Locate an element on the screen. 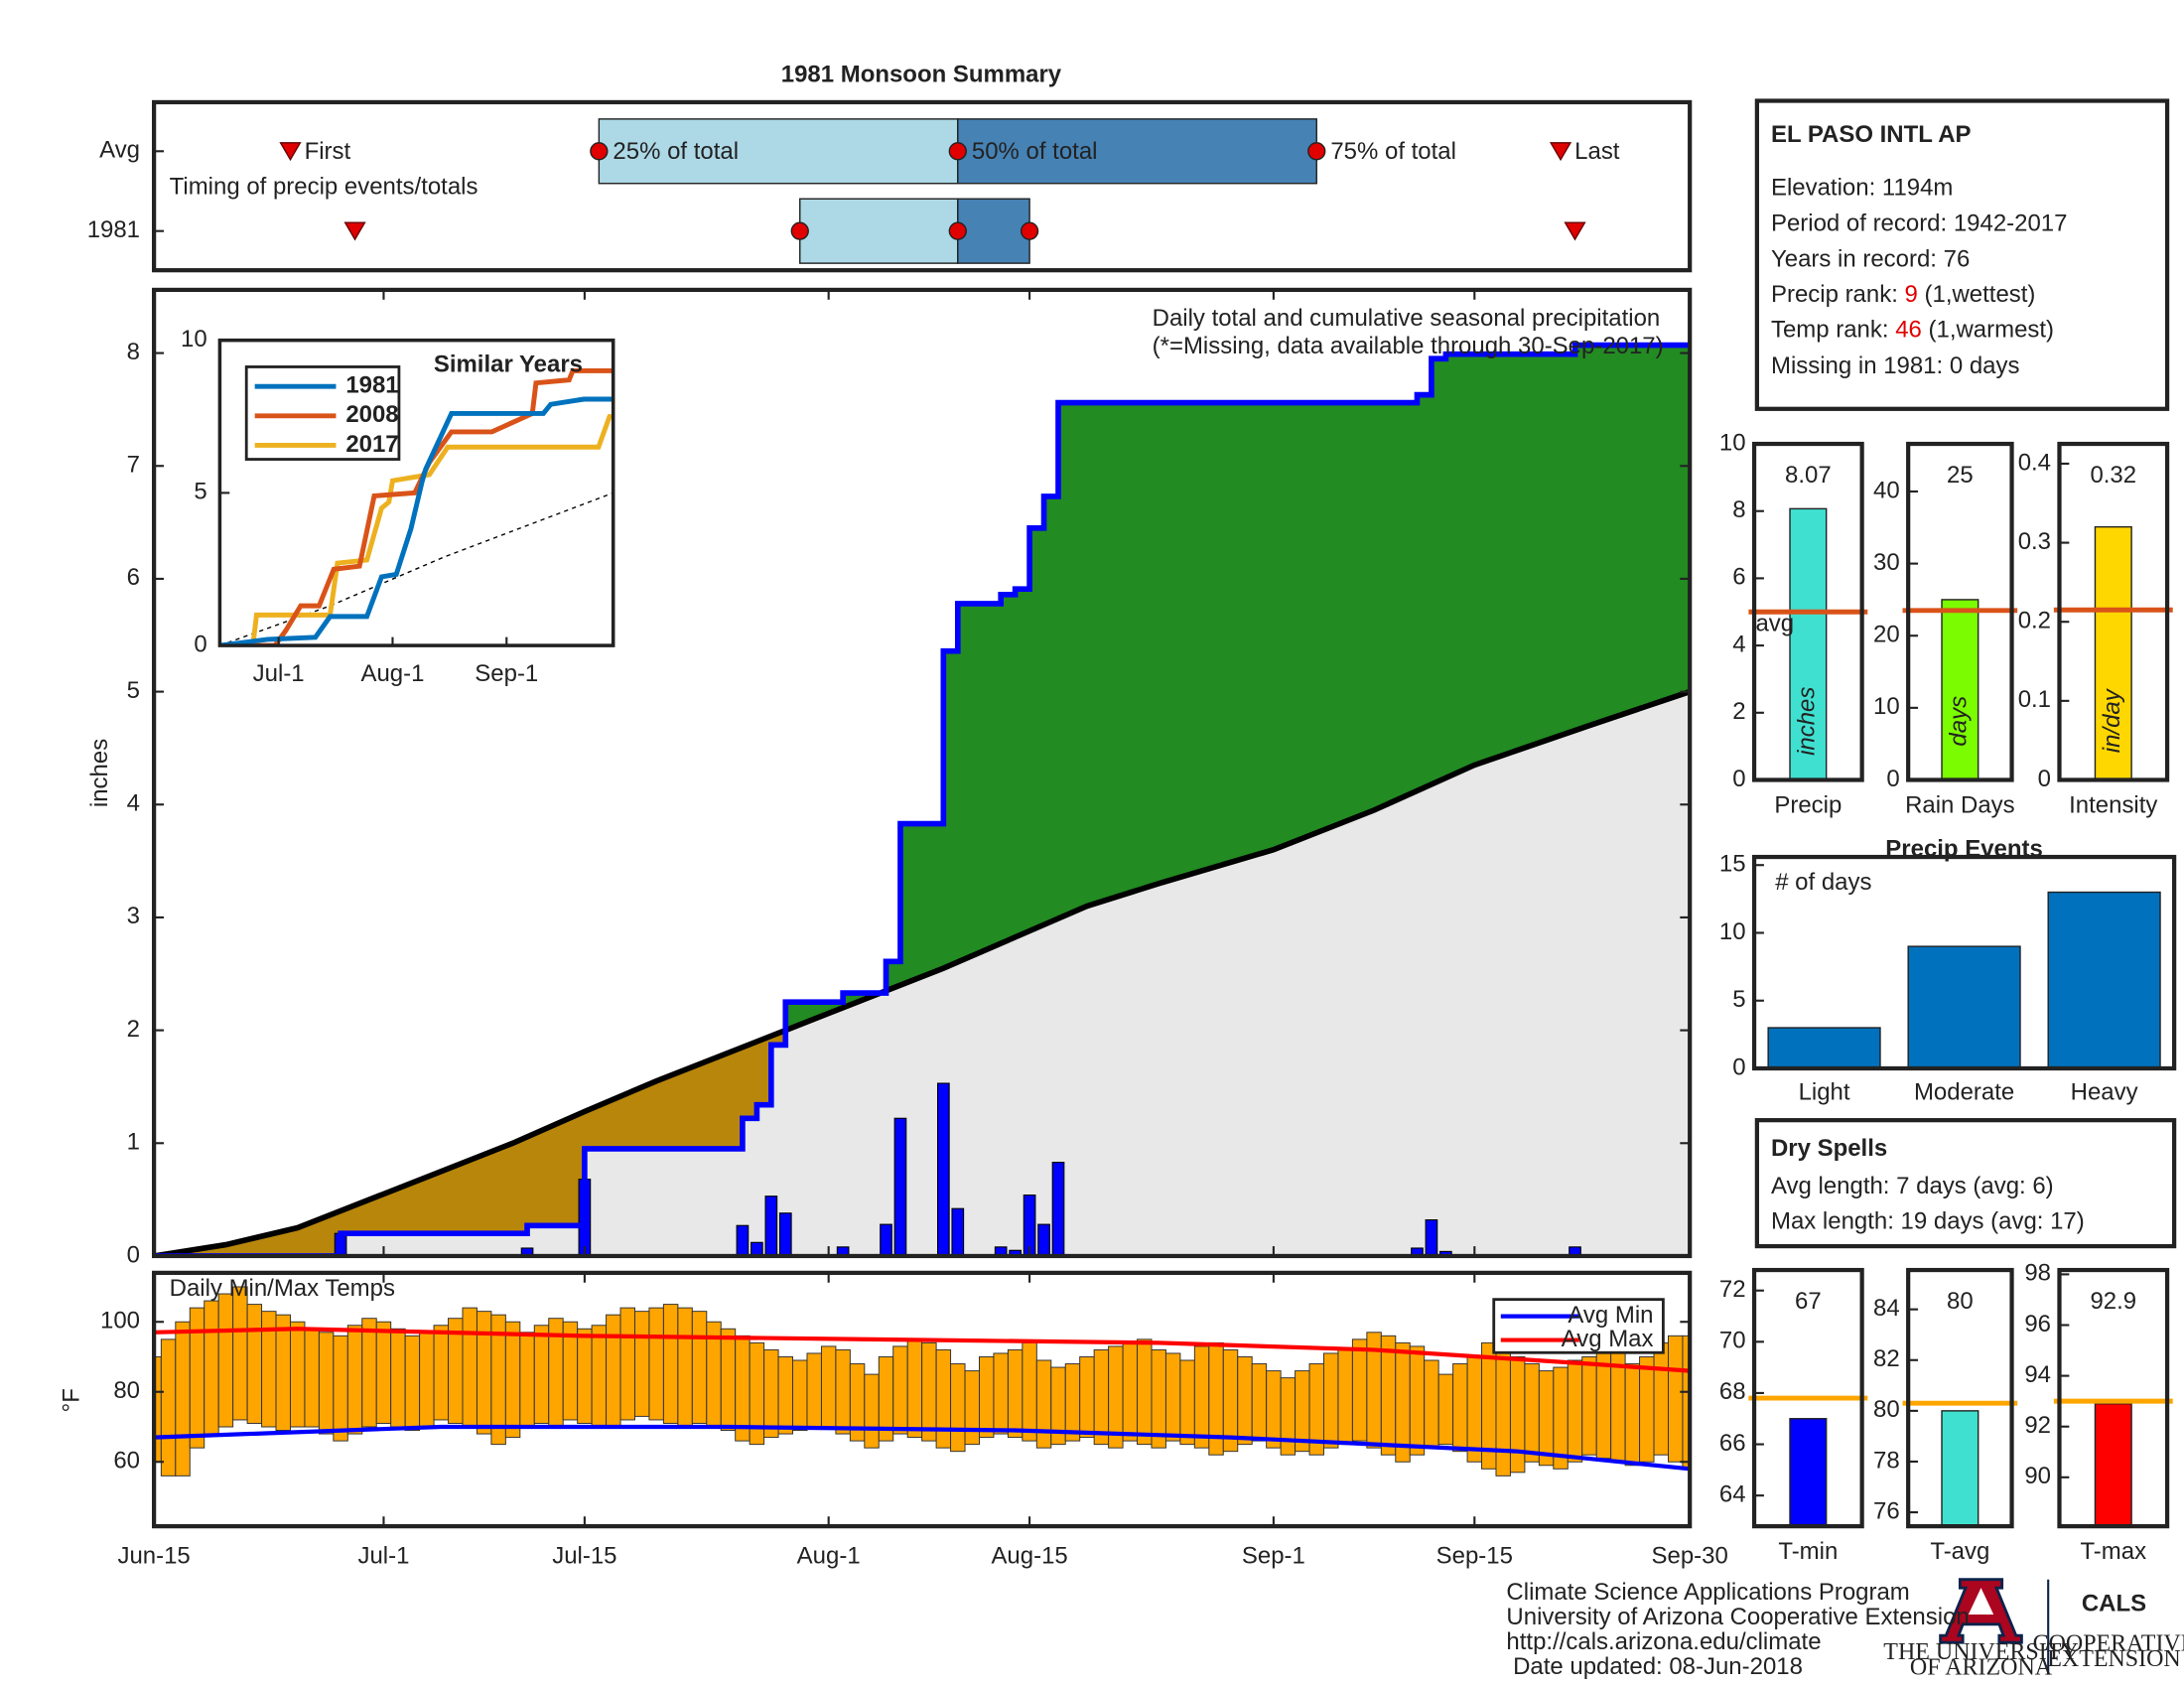 This screenshot has width=2184, height=1688. rank-label: Precip rank: is located at coordinates (1838, 295).